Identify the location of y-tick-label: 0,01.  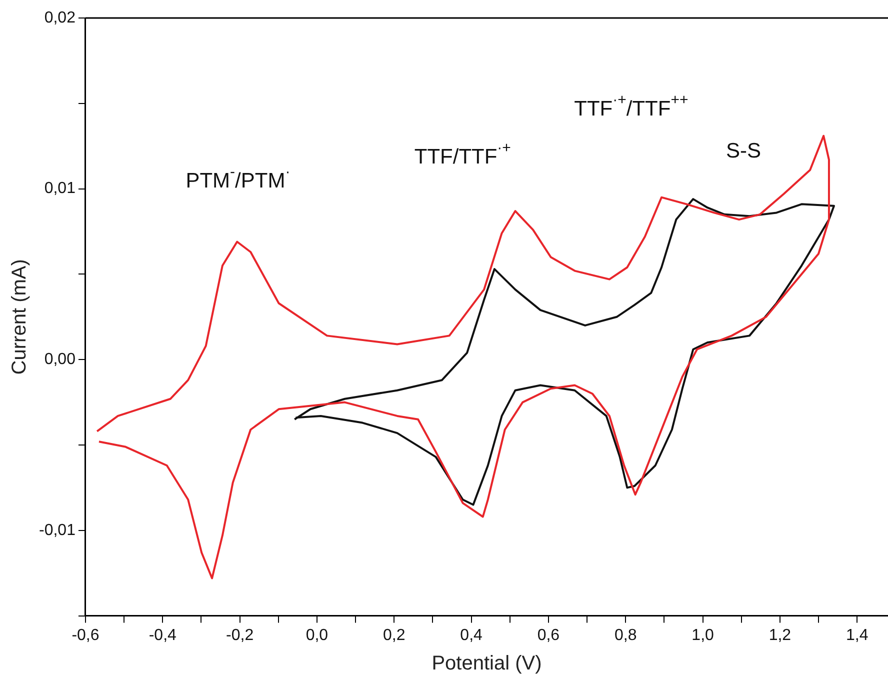
(60, 189).